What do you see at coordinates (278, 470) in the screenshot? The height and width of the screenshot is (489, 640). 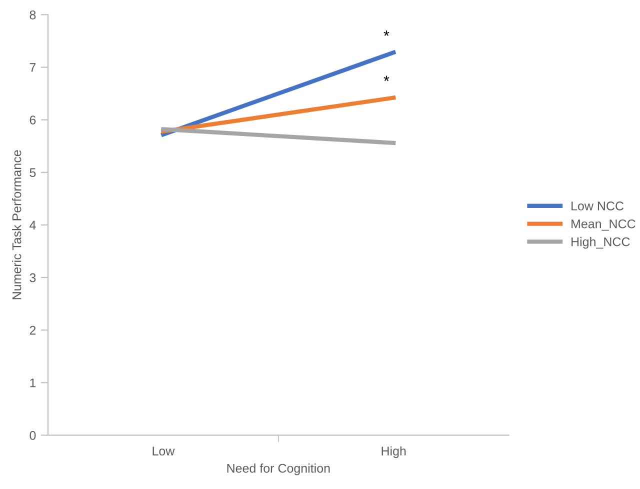 I see `x-axis-title: Need for Cognition` at bounding box center [278, 470].